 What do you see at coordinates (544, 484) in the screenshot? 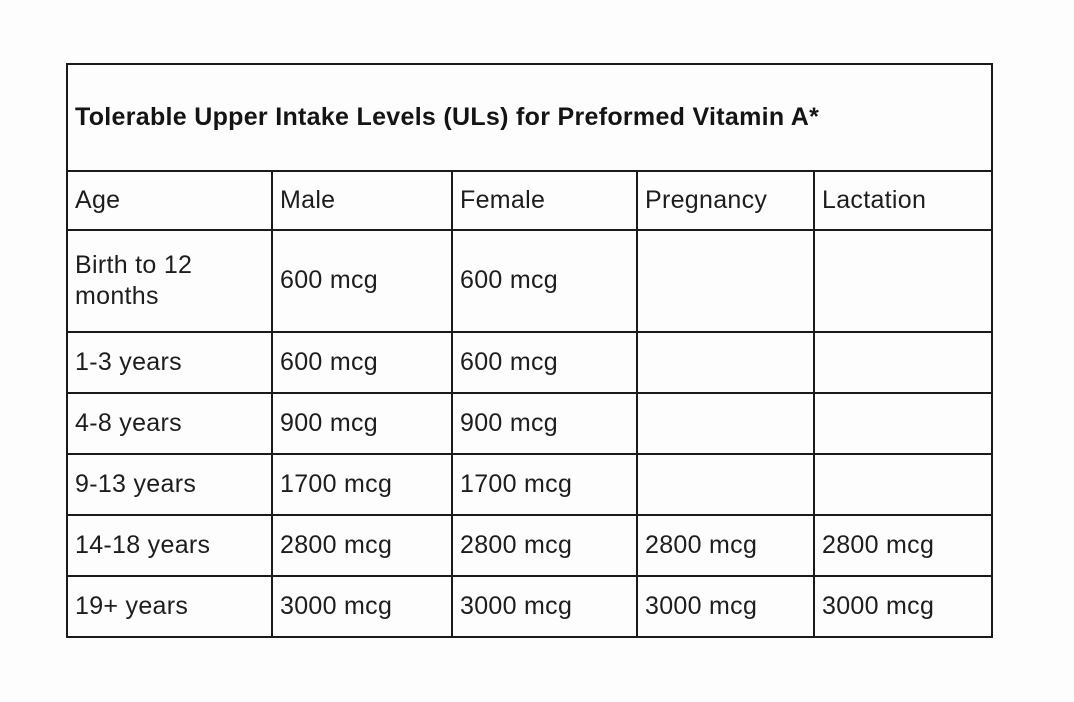
I see `female-cell: 1700 mcg` at bounding box center [544, 484].